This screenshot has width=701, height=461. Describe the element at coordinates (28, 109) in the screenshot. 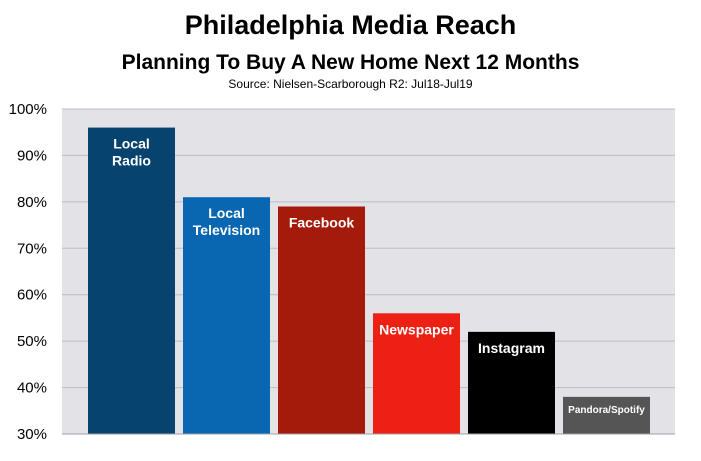

I see `y-tick-label: 100%` at that location.